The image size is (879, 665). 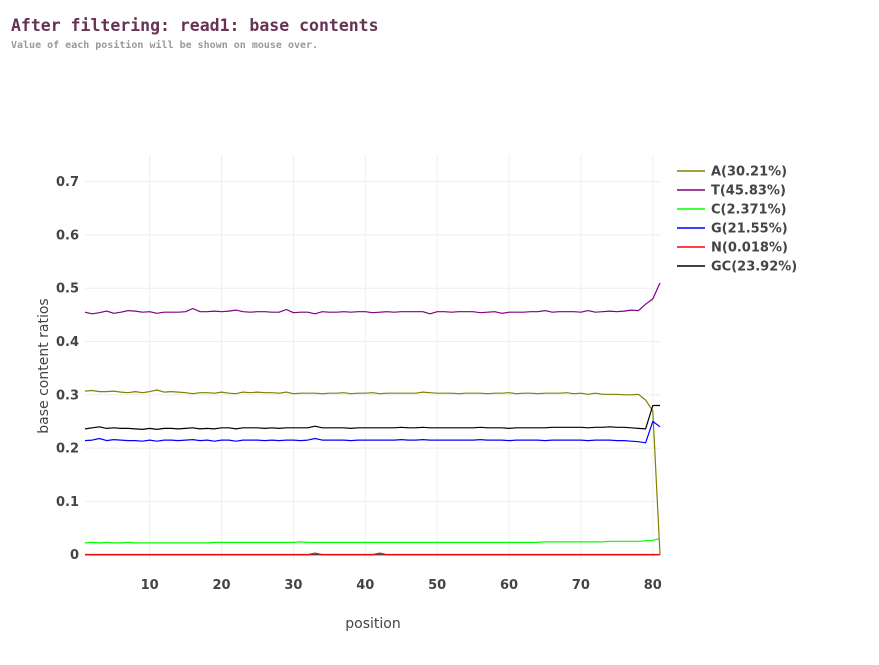 I want to click on series-line-t, so click(x=372, y=298).